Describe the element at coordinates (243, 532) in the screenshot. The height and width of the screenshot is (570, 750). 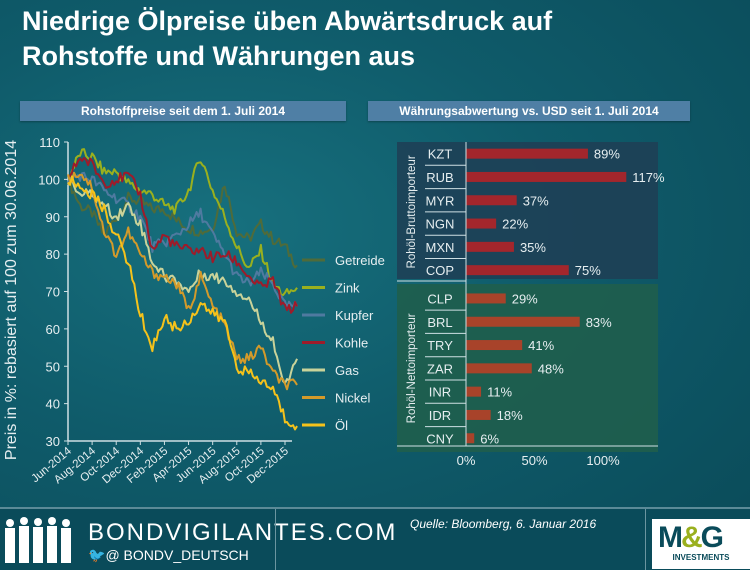
I see `brand-name: BONDVIGILANTES.COM` at that location.